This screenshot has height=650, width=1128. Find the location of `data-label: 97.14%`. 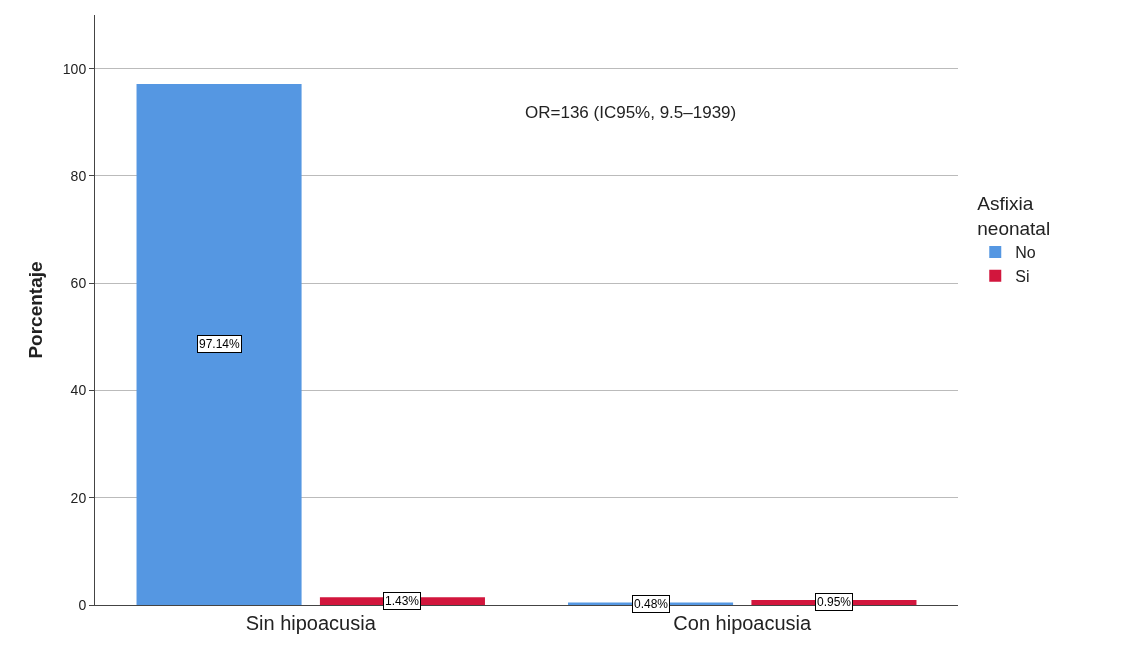

data-label: 97.14% is located at coordinates (220, 344).